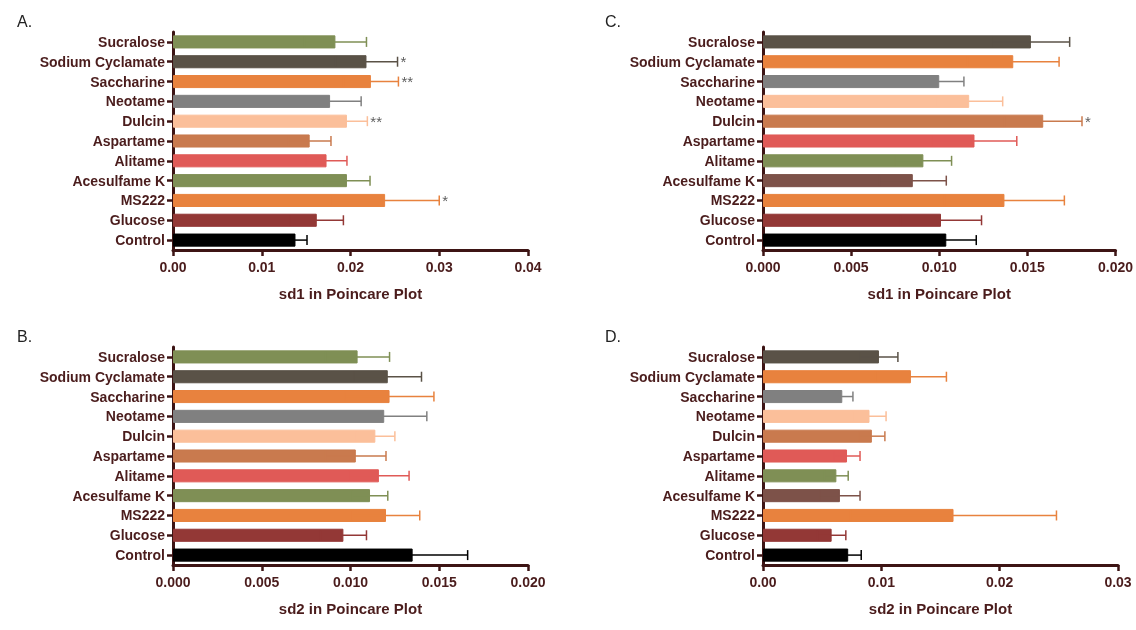  What do you see at coordinates (613, 21) in the screenshot?
I see `text: C.` at bounding box center [613, 21].